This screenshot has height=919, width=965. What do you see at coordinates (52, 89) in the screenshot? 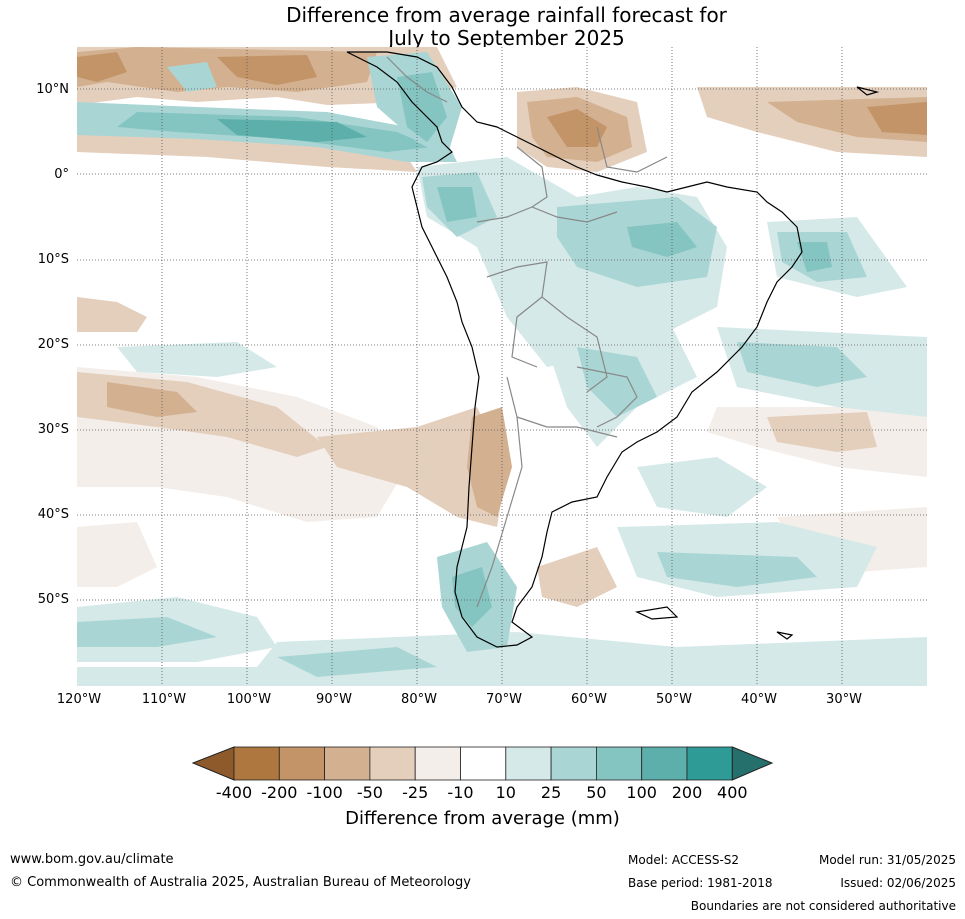
I see `lat-label-10n: 10°N` at bounding box center [52, 89].